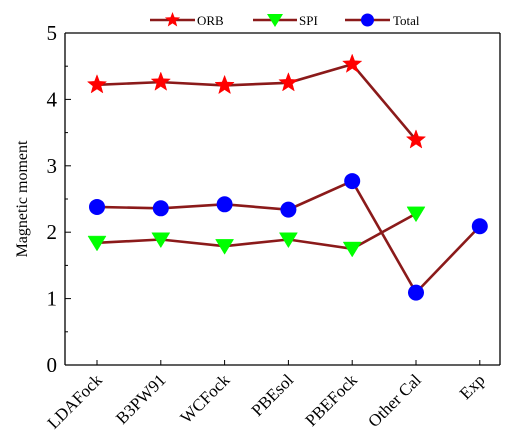  What do you see at coordinates (52, 299) in the screenshot?
I see `y-tick-label: 1` at bounding box center [52, 299].